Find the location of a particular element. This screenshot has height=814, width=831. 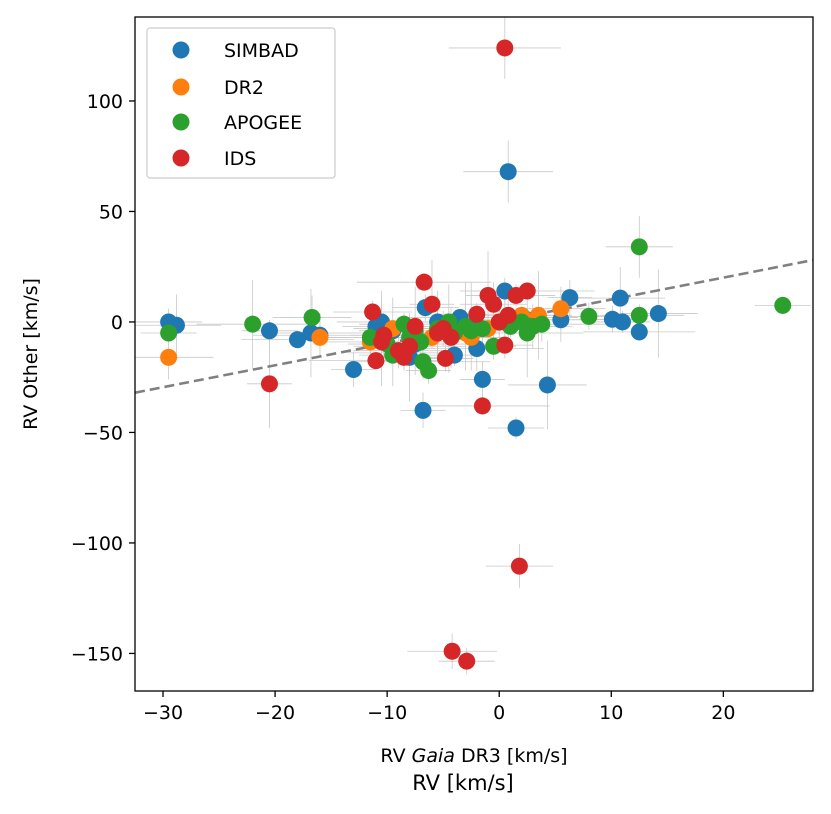

x-tick-label: −20 is located at coordinates (275, 713).